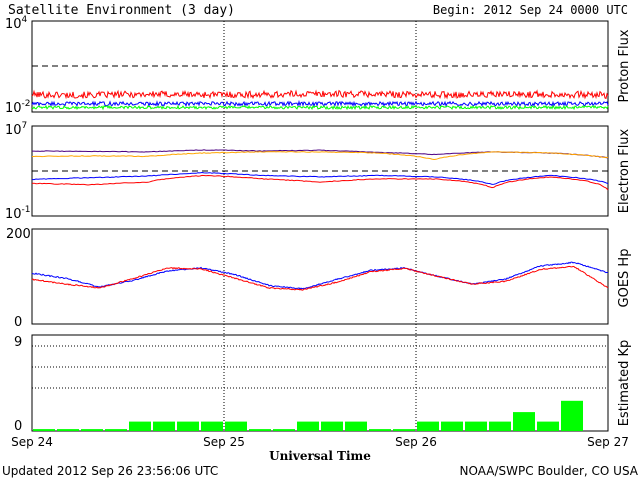 Image resolution: width=640 pixels, height=480 pixels. I want to click on xtick-sep26: Sep 26, so click(416, 442).